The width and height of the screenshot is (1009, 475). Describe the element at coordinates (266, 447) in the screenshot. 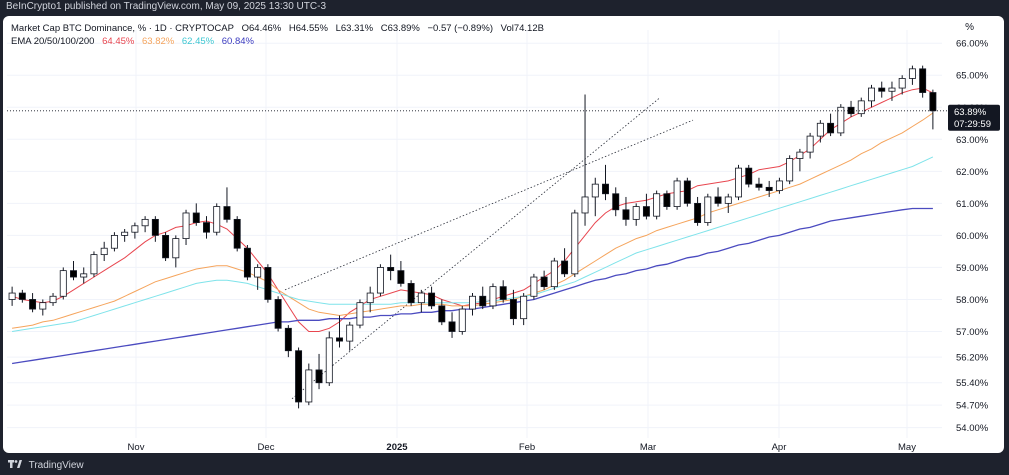

I see `x-tick-label: Dec` at that location.